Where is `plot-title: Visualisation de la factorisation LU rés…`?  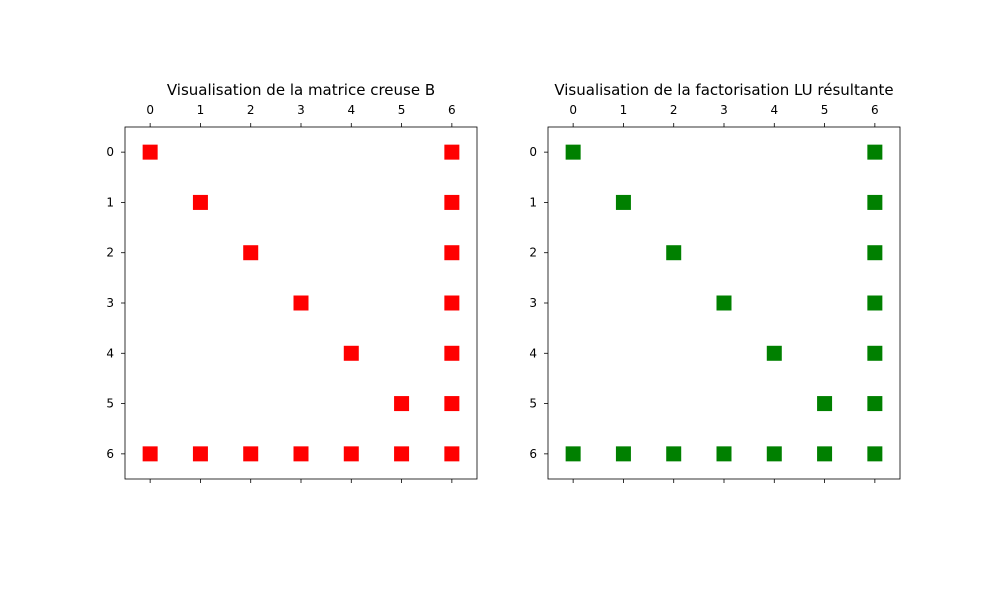 plot-title: Visualisation de la factorisation LU rés… is located at coordinates (723, 90).